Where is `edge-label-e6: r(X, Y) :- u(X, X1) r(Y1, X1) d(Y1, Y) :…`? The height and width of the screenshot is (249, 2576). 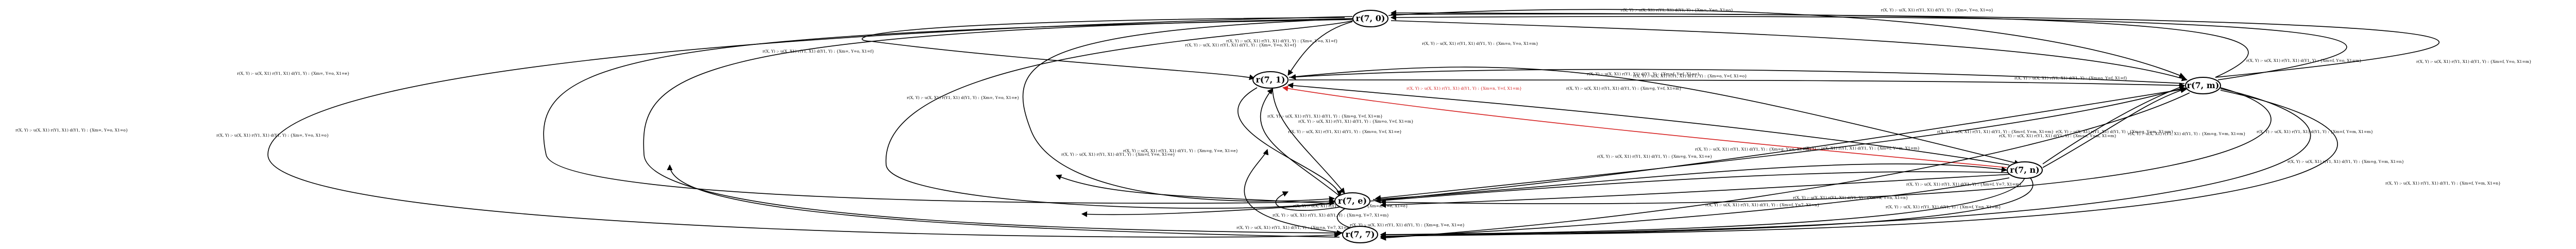 edge-label-e6: r(X, Y) :- u(X, X1) r(Y1, X1) d(Y1, Y) :… is located at coordinates (1480, 43).